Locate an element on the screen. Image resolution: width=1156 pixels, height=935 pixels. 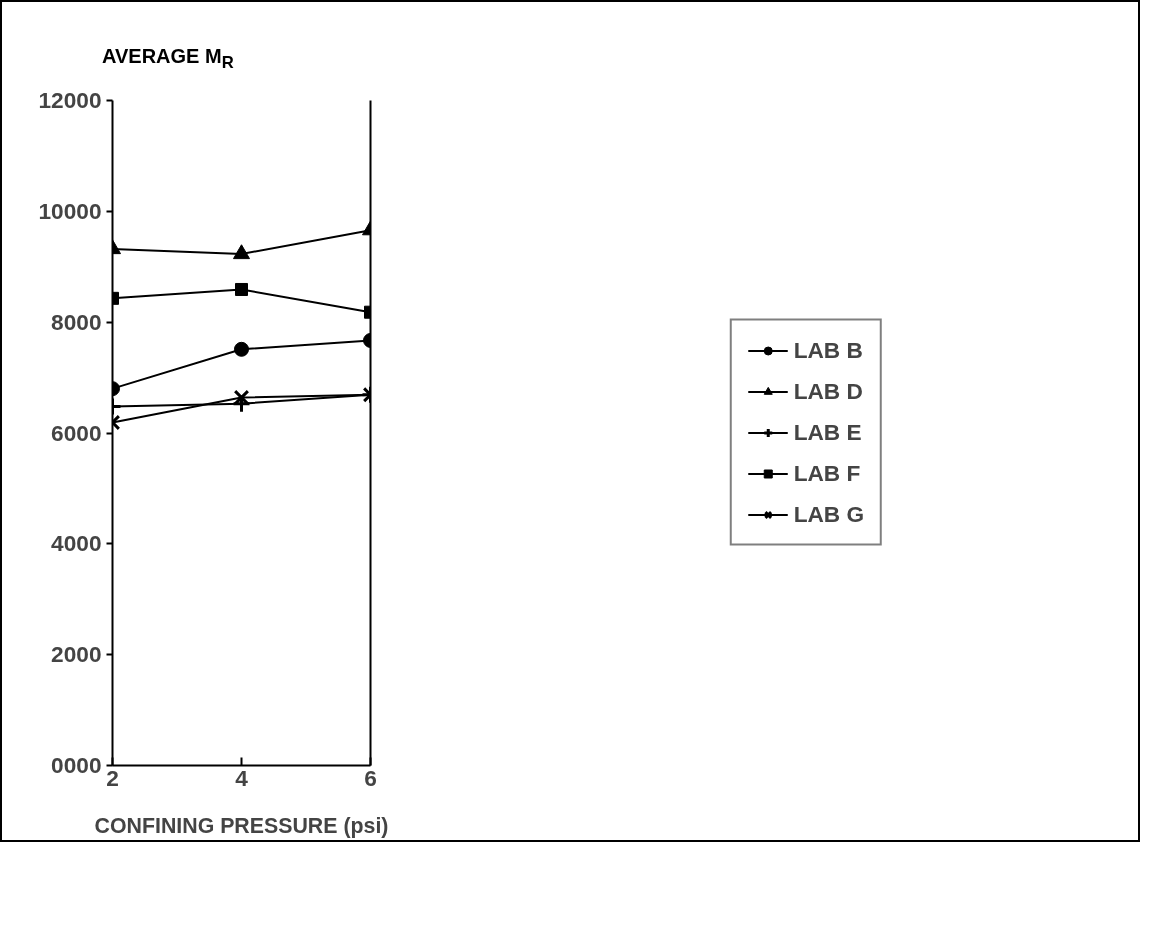
legend-label: LAB D is located at coordinates (828, 391).